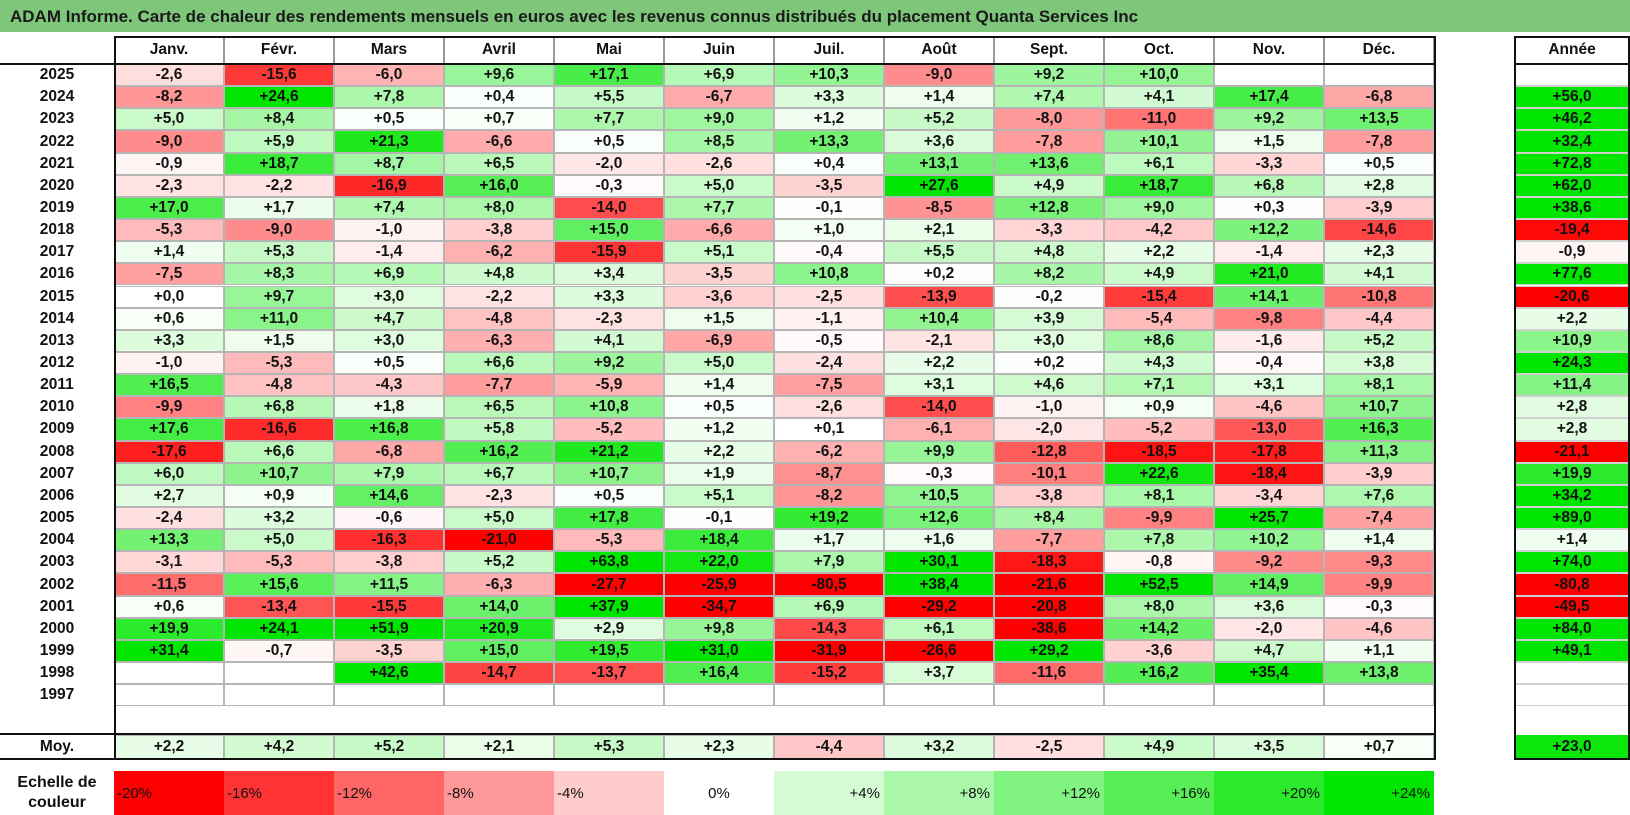 This screenshot has height=815, width=1630. Describe the element at coordinates (1159, 540) in the screenshot. I see `heatmap-cell: +7,8` at that location.